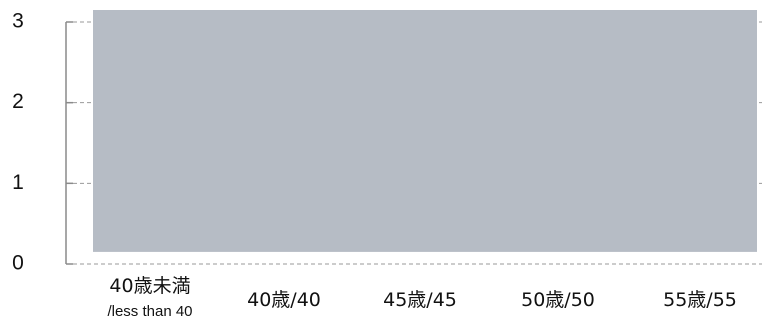 This screenshot has width=765, height=323. Describe the element at coordinates (700, 300) in the screenshot. I see `x-category-label-4: 55歳/55` at that location.